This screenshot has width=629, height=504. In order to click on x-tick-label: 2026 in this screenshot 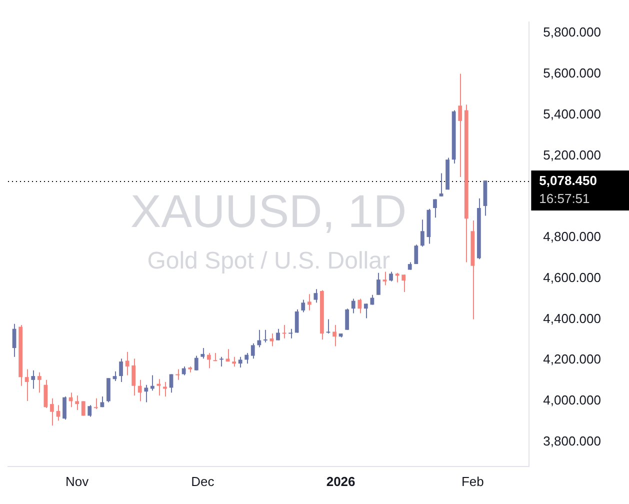, I will do `click(341, 481)`.